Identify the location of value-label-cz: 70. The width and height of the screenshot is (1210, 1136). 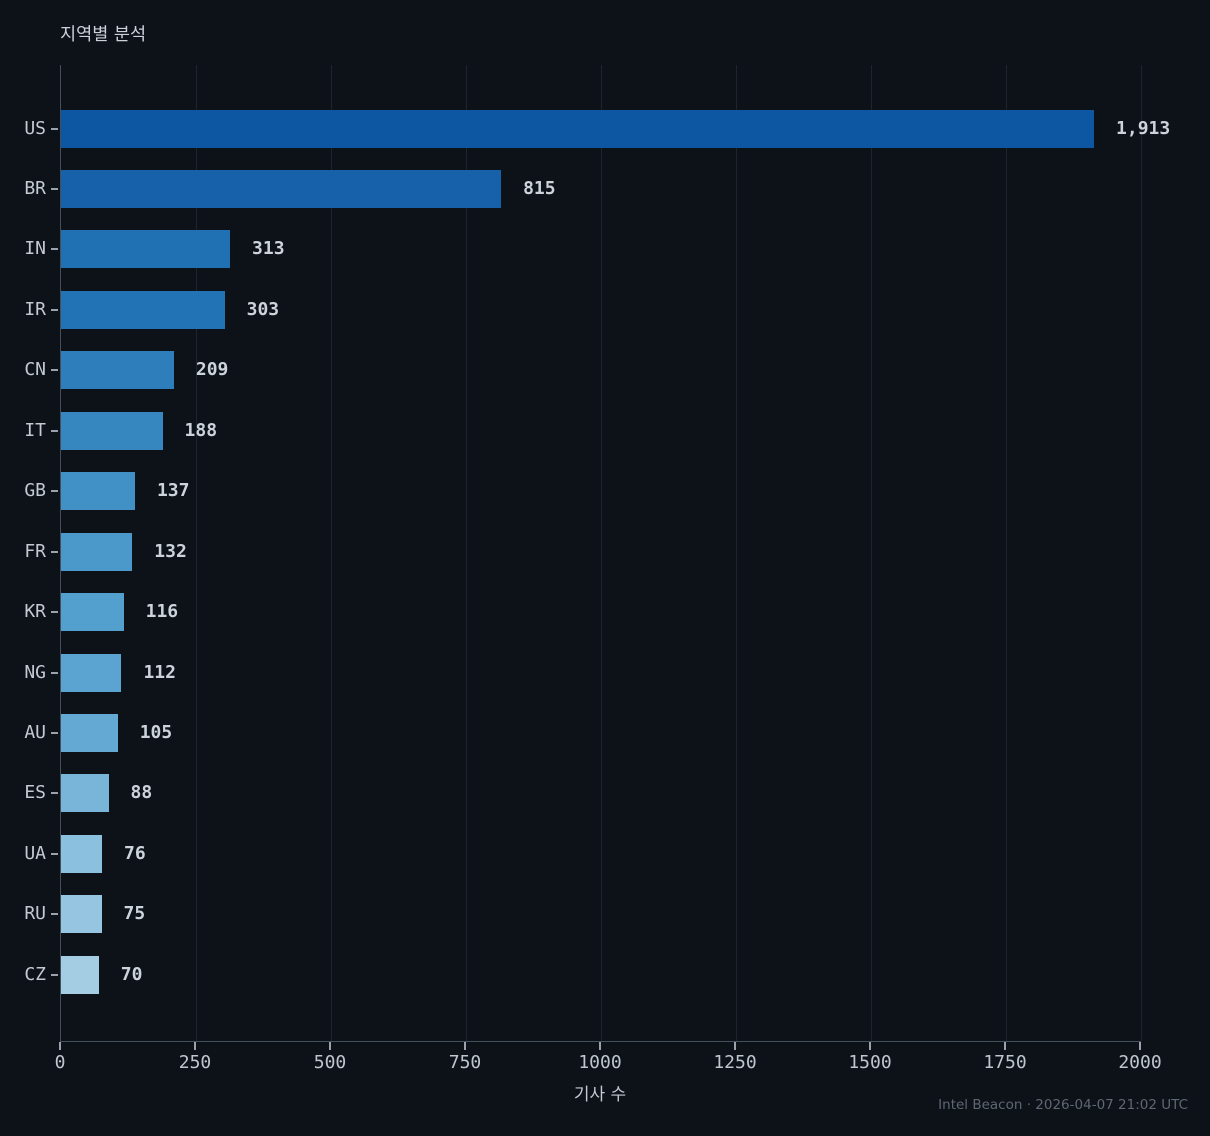
(131, 974).